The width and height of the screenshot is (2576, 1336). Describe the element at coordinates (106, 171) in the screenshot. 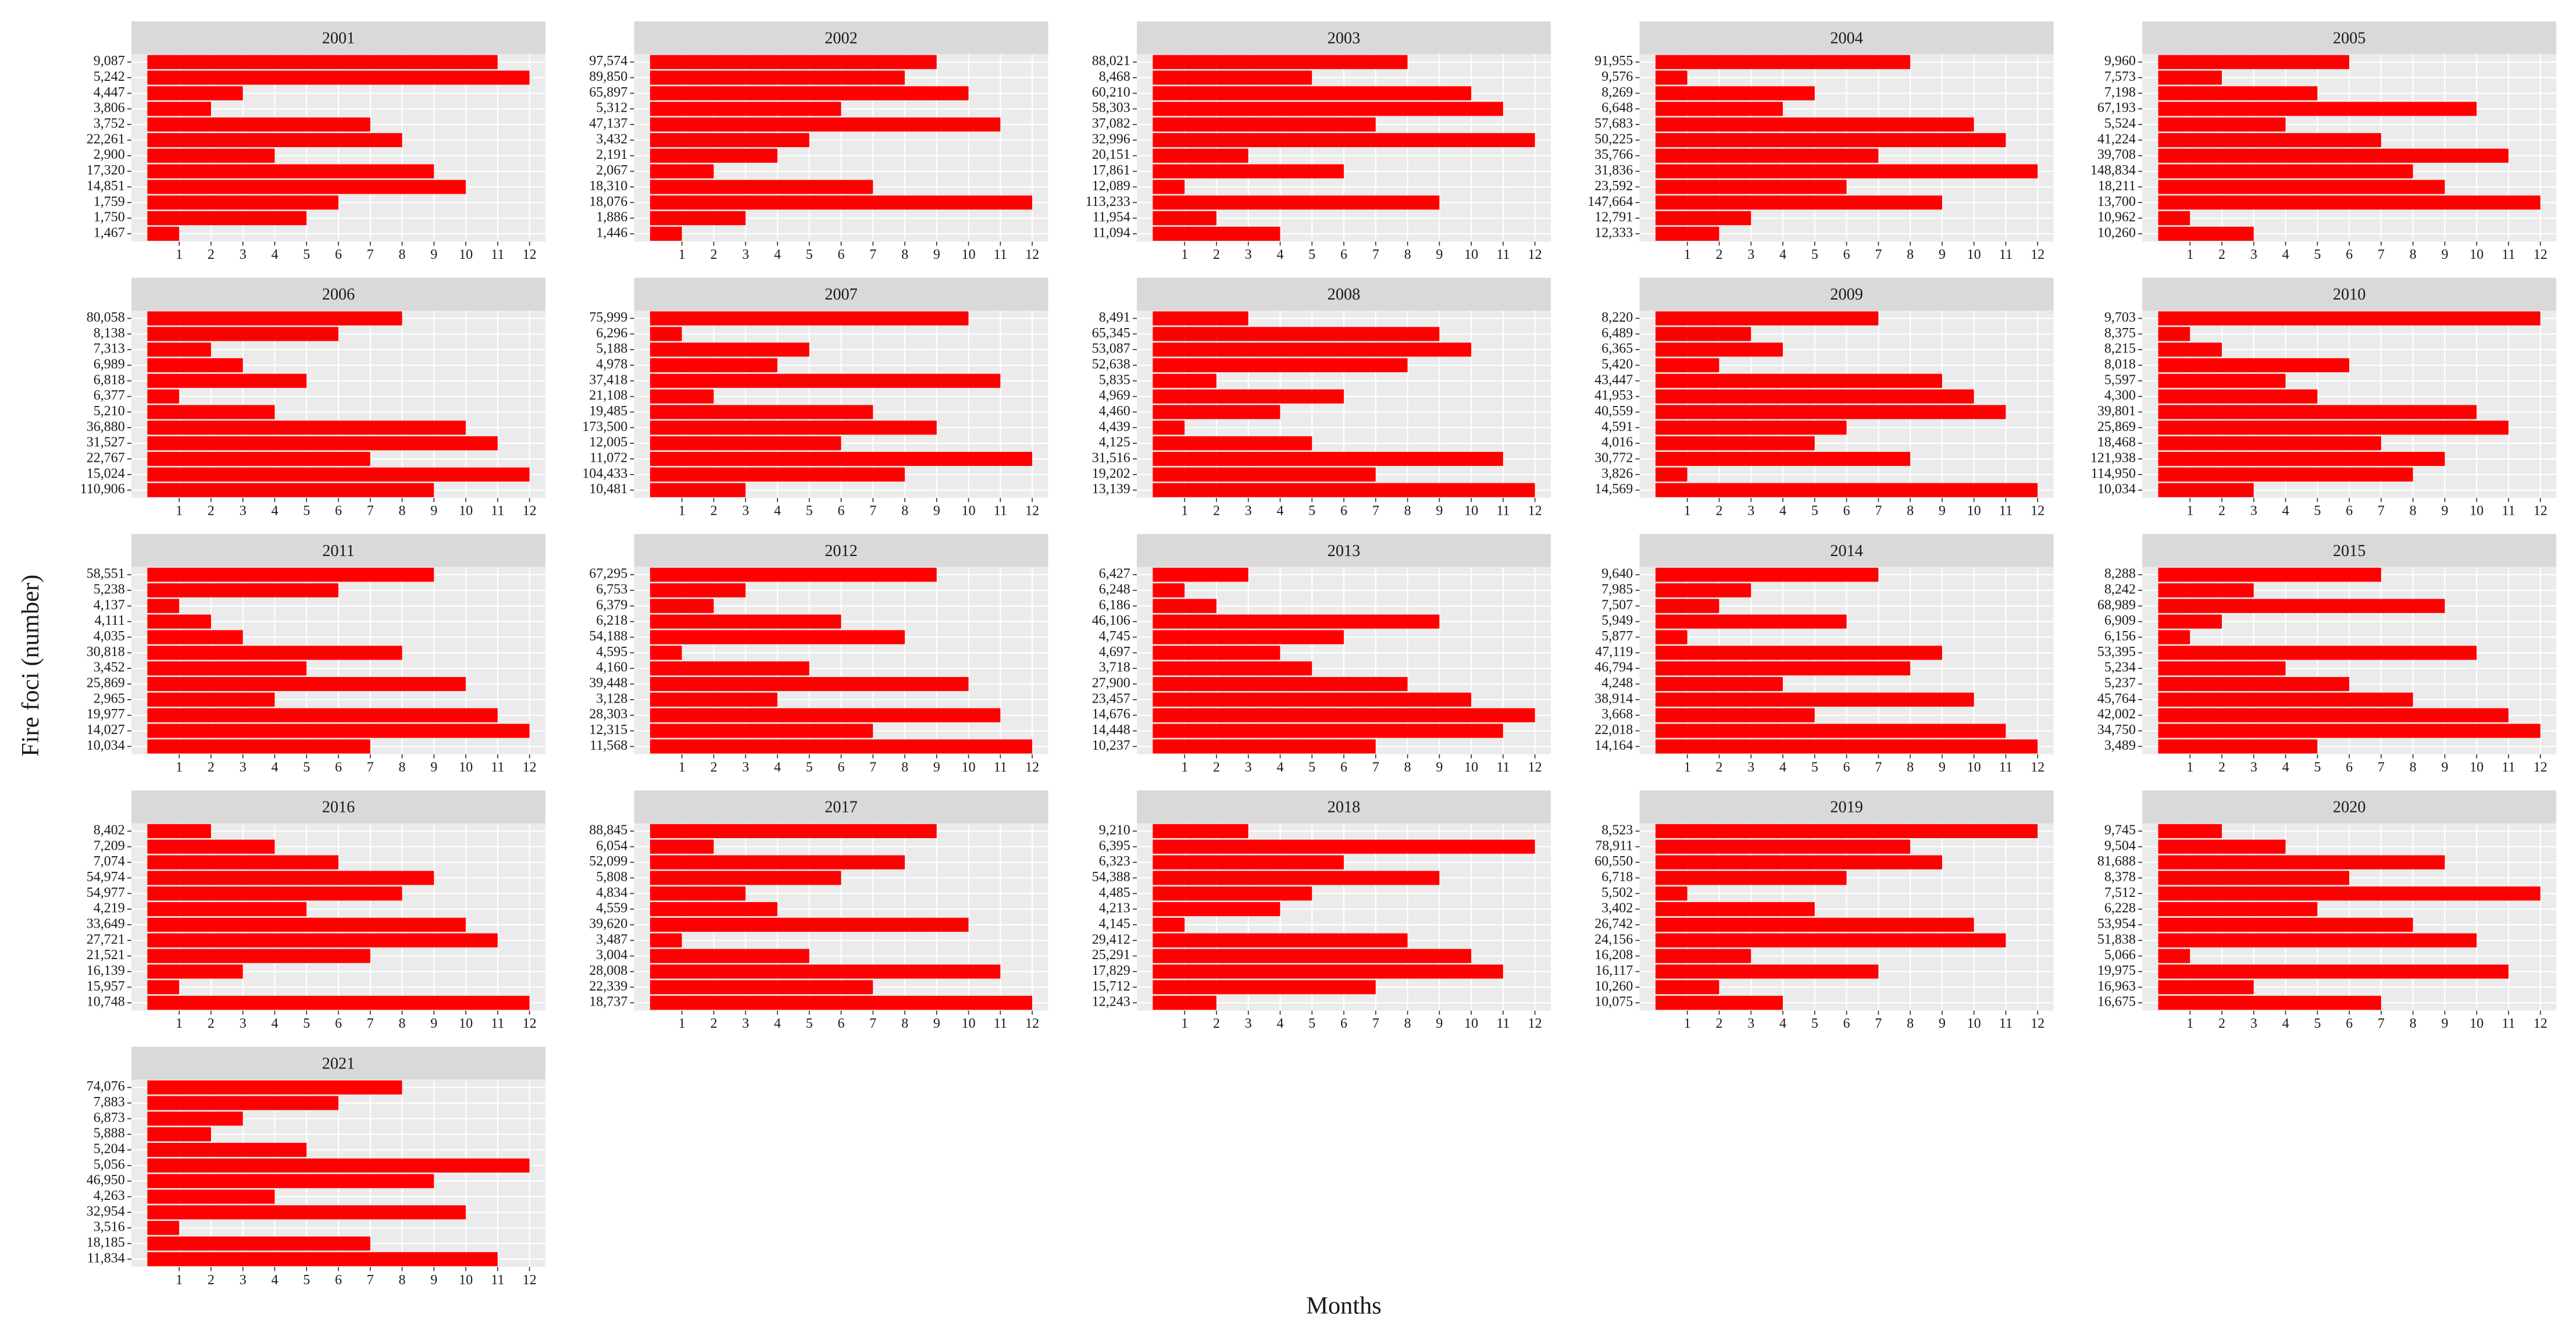

I see `y-tick-label: 17,320` at that location.